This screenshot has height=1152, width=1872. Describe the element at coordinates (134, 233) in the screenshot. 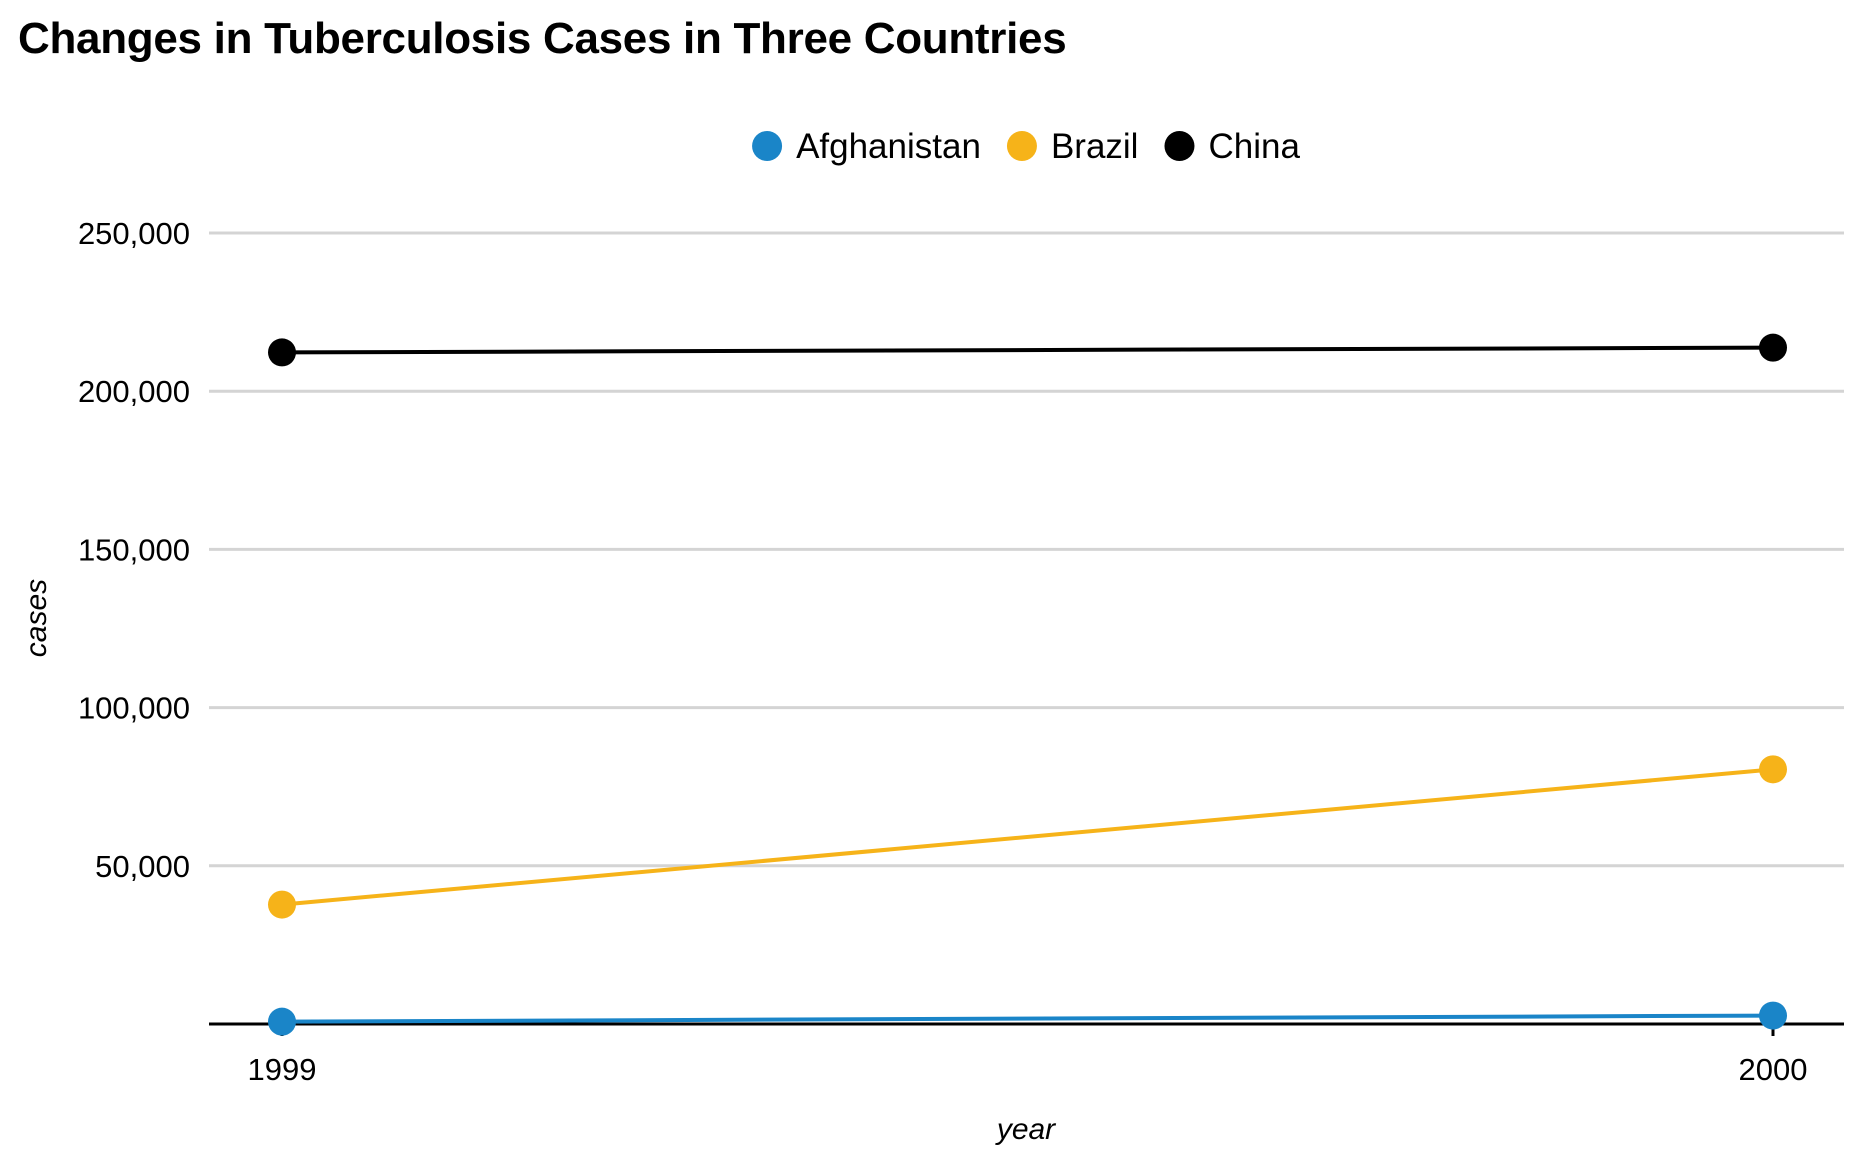

I see `y-tick-label: 250,000` at that location.